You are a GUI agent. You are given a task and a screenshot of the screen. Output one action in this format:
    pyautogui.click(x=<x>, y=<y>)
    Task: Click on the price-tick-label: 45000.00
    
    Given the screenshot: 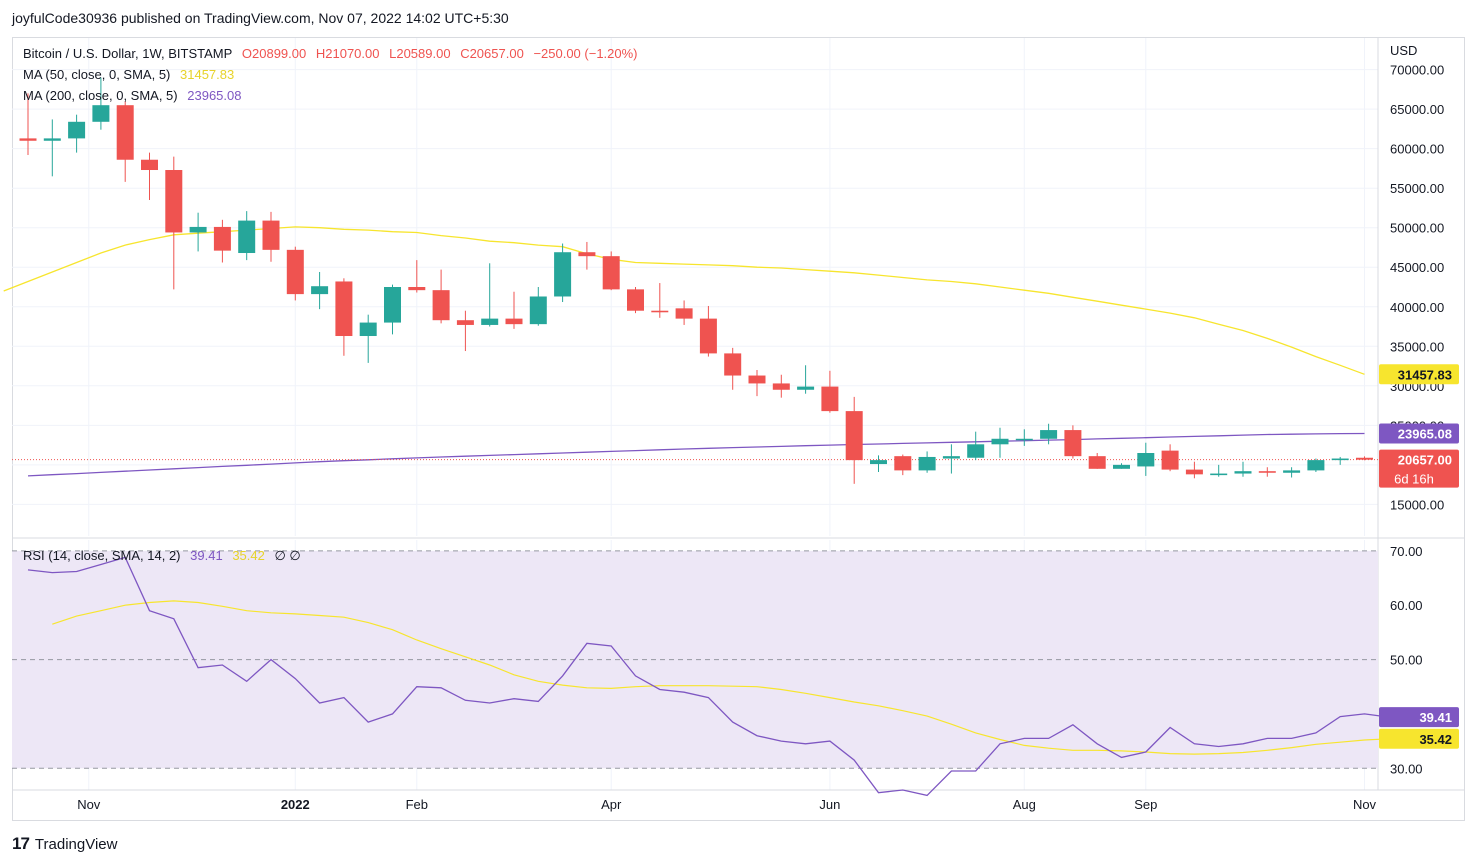 What is the action you would take?
    pyautogui.click(x=1417, y=267)
    